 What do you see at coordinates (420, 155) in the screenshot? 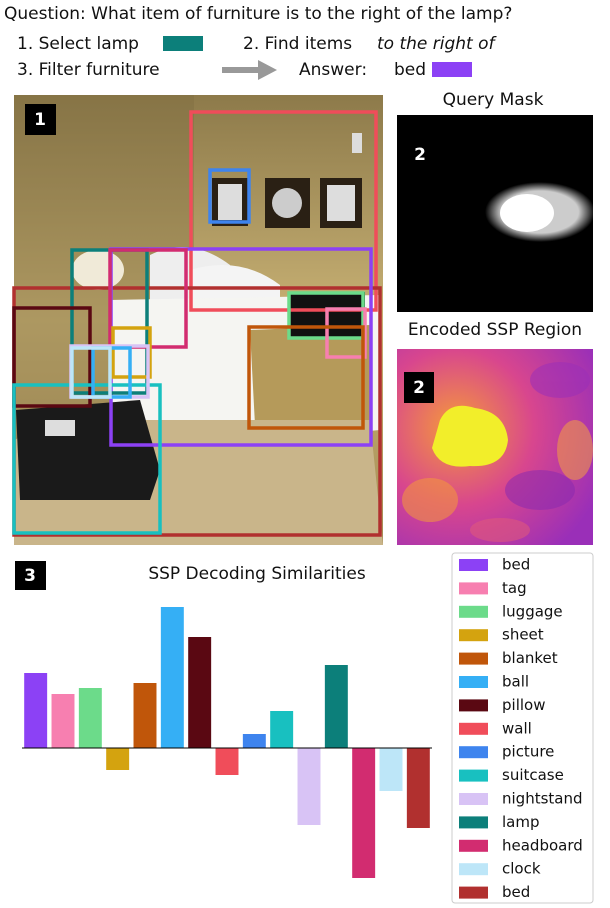
I see `mask-badge: 2` at bounding box center [420, 155].